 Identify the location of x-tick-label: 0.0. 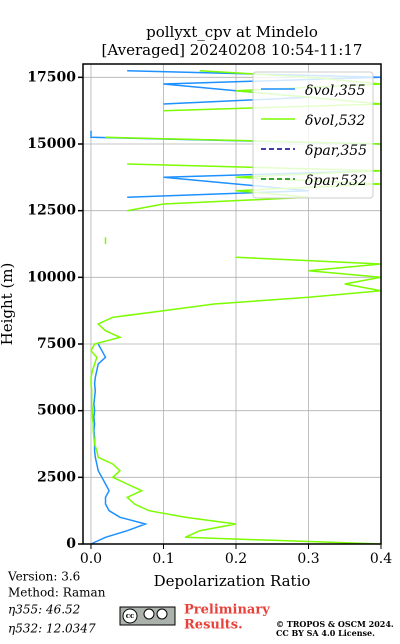
(91, 559).